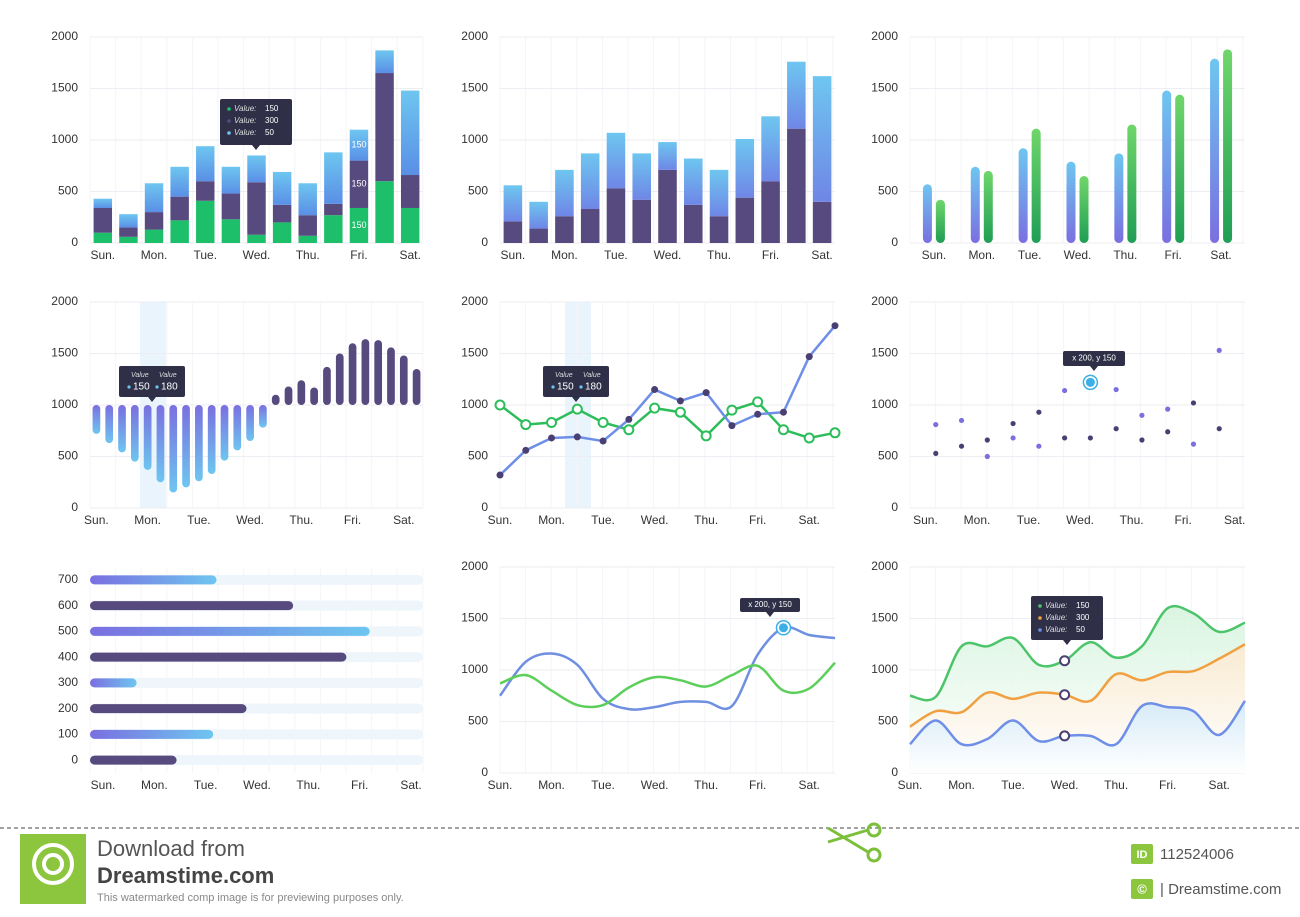 The image size is (1300, 917). Describe the element at coordinates (1167, 785) in the screenshot. I see `x-tick-label: Fri.` at that location.